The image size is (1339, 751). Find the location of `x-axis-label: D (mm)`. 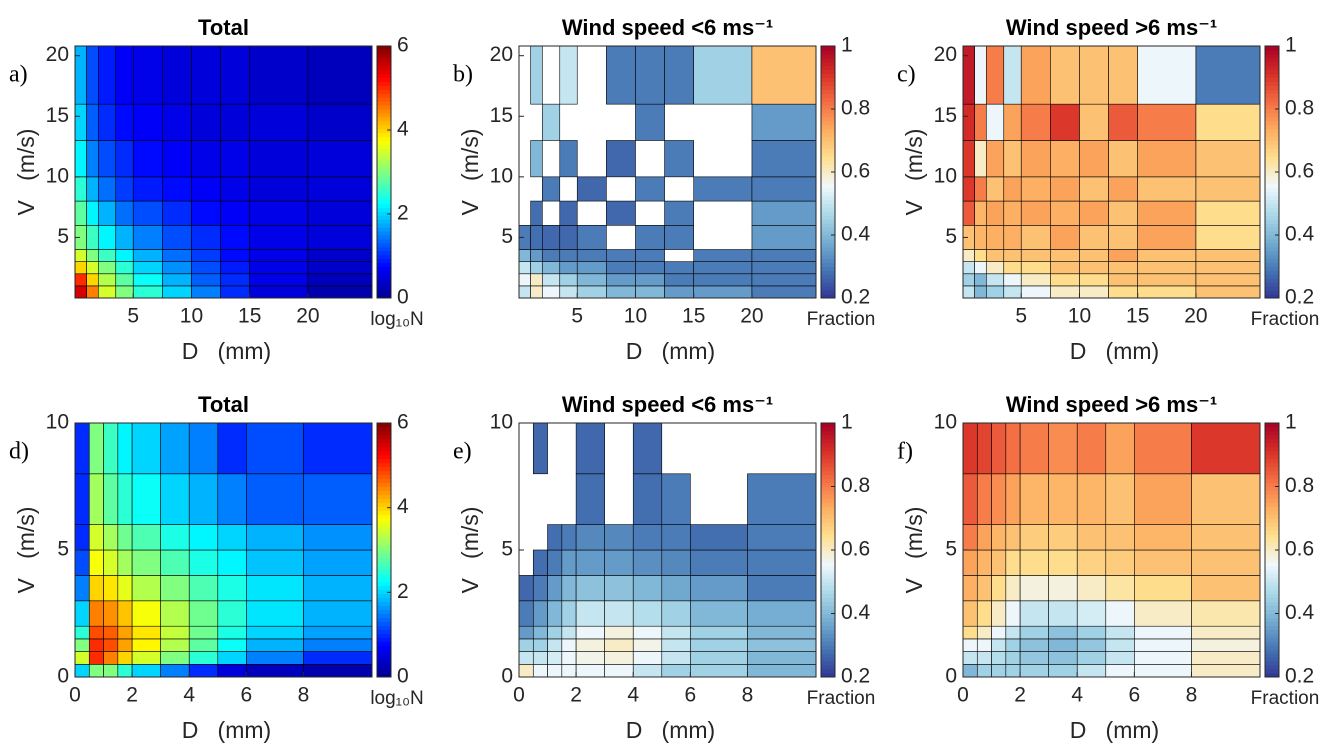

x-axis-label: D (mm) is located at coordinates (226, 351).